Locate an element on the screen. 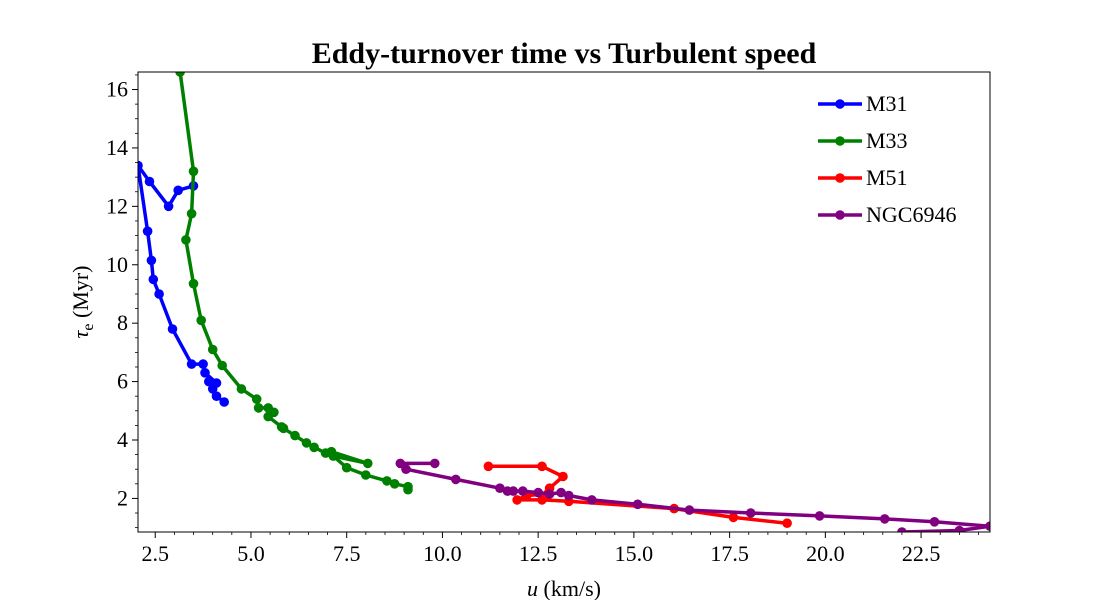 This screenshot has width=1100, height=600. series-line-m51 is located at coordinates (637, 494).